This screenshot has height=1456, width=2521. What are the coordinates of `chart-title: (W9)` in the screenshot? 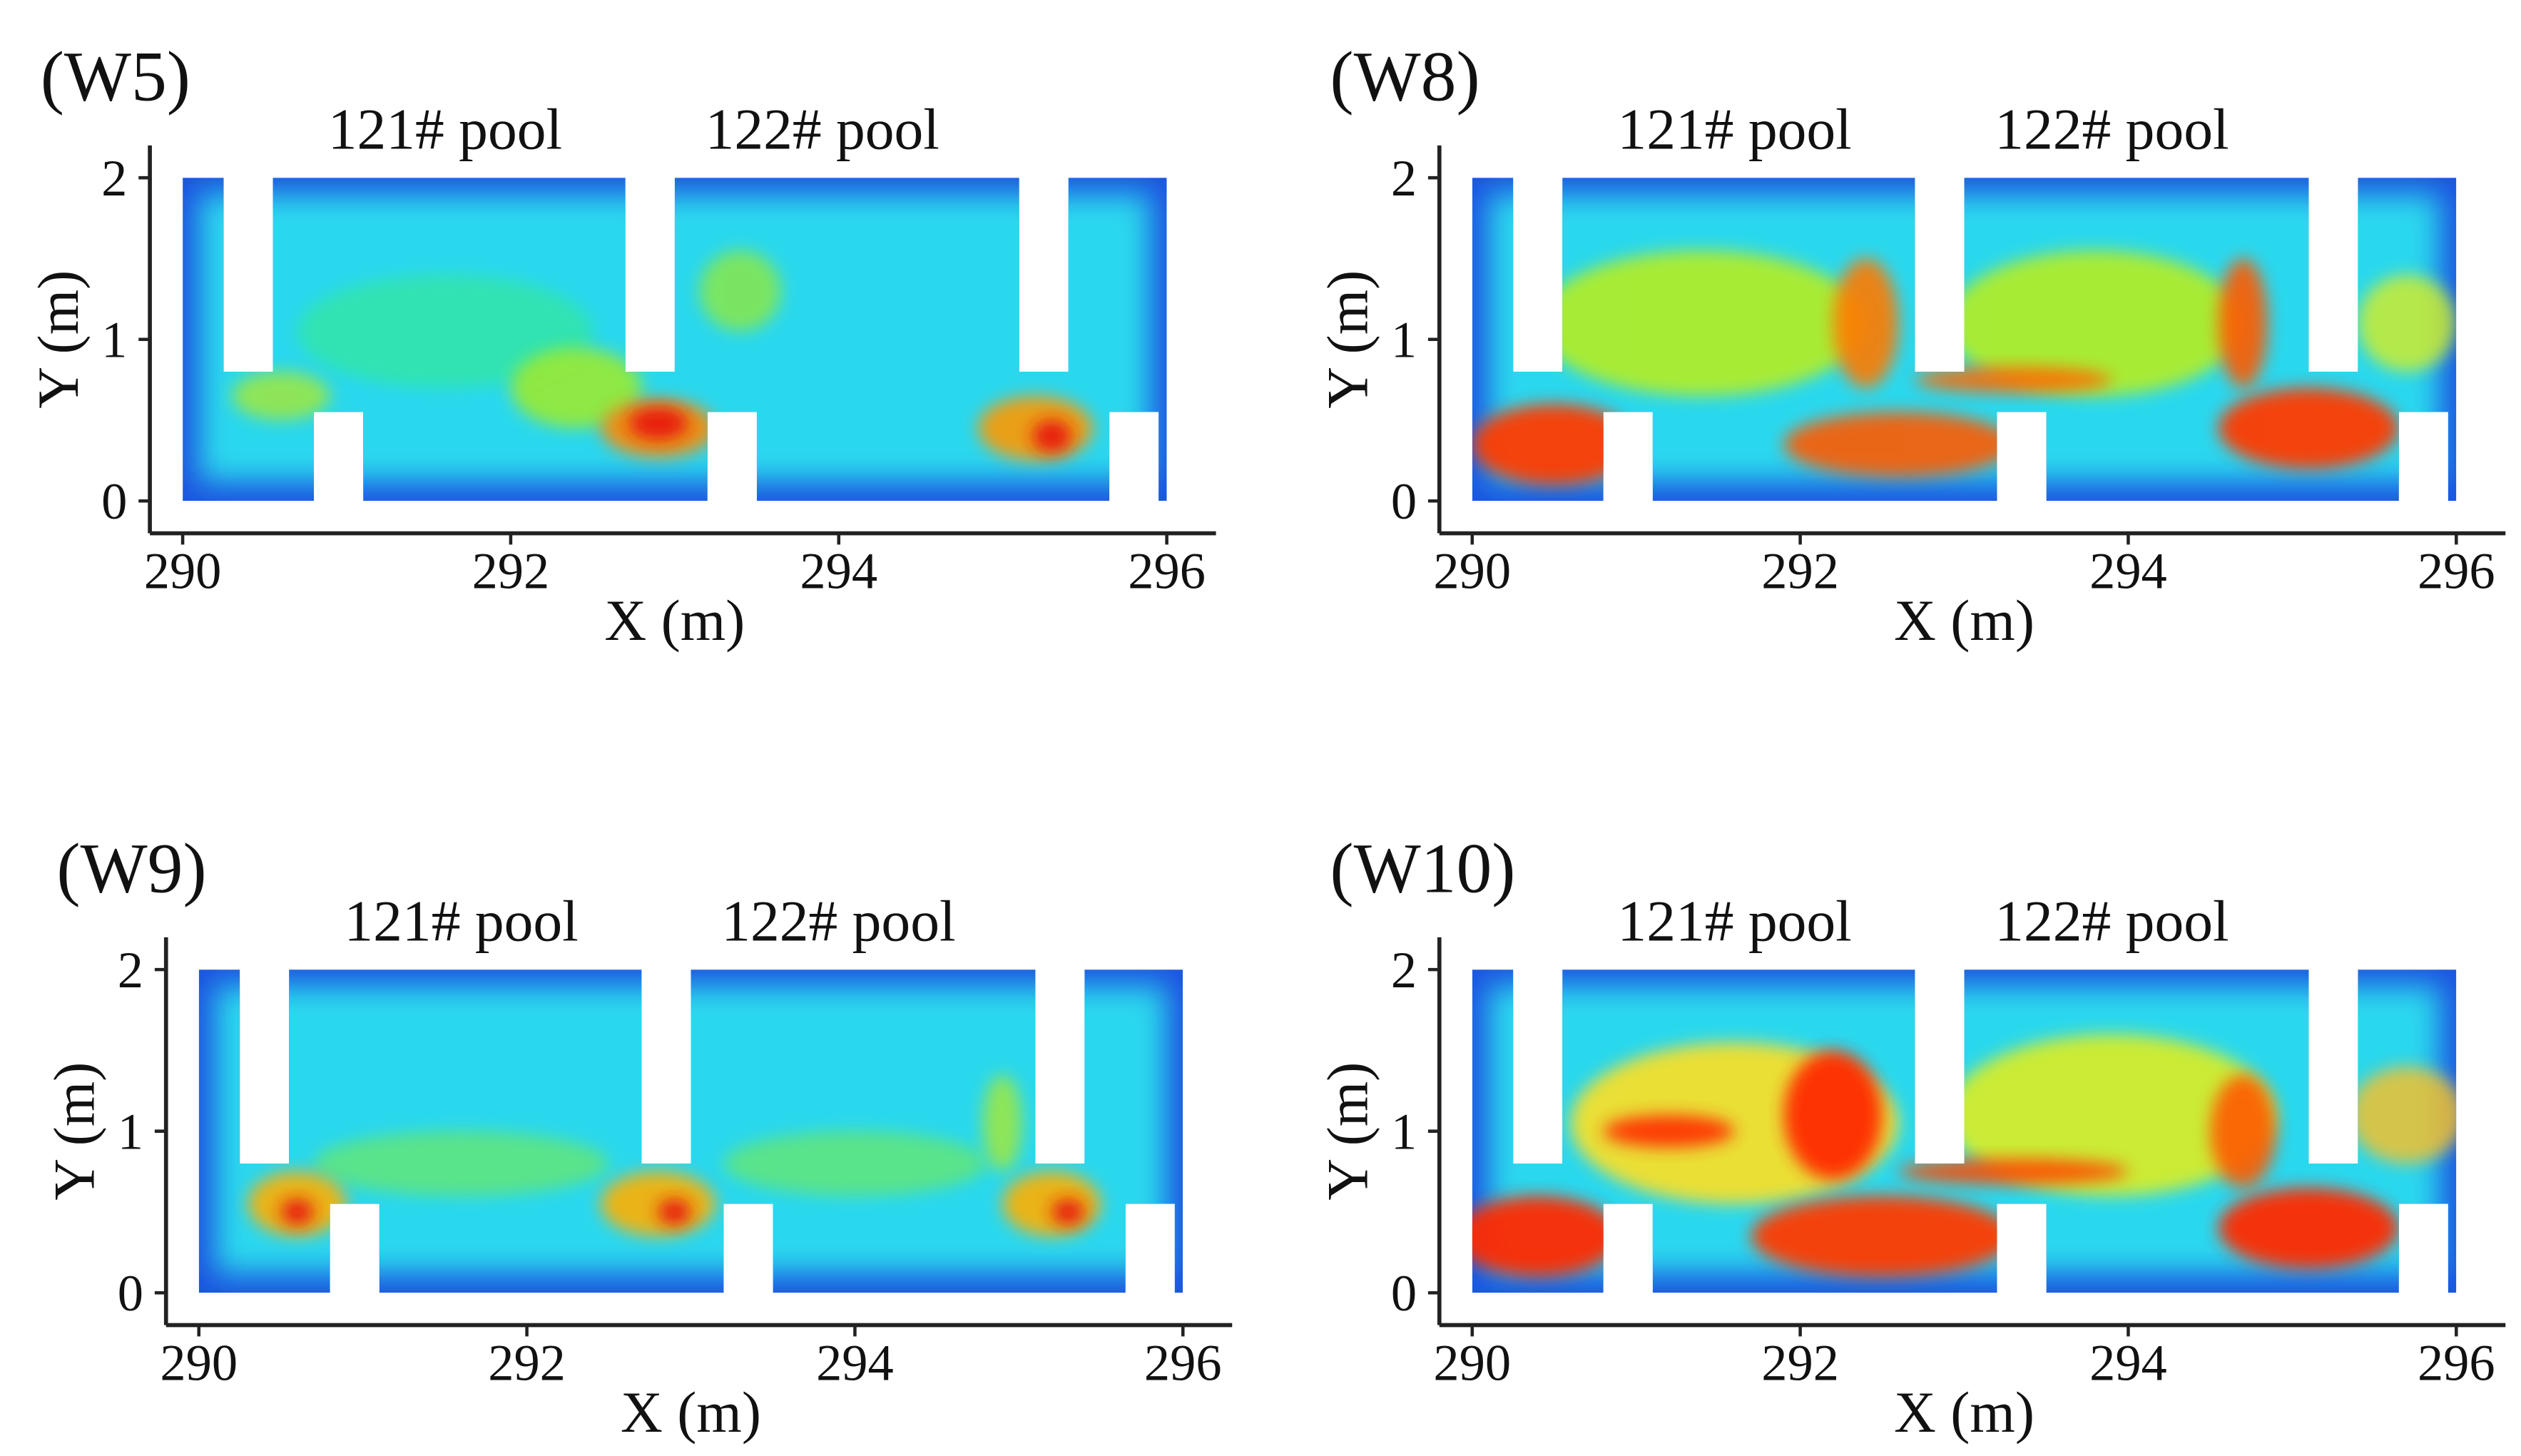 It's located at (131, 867).